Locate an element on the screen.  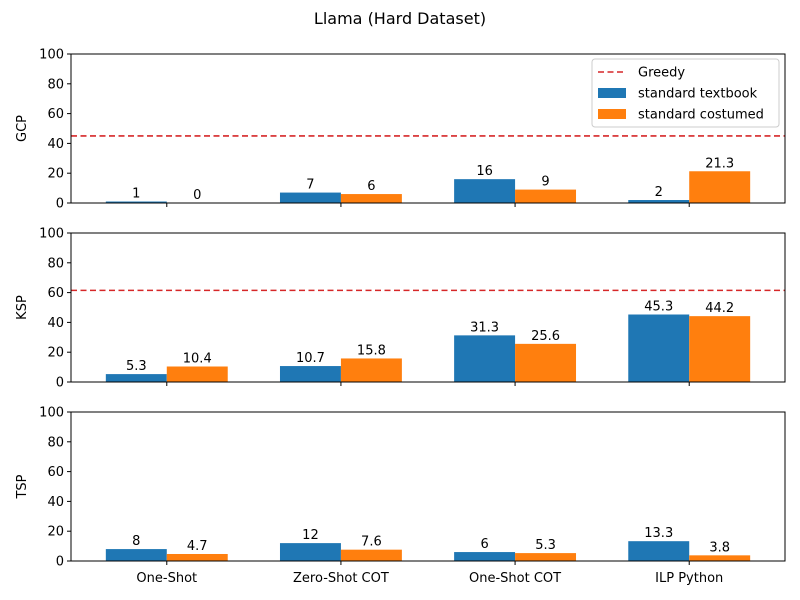
bar-value-label: 4.7 is located at coordinates (197, 546).